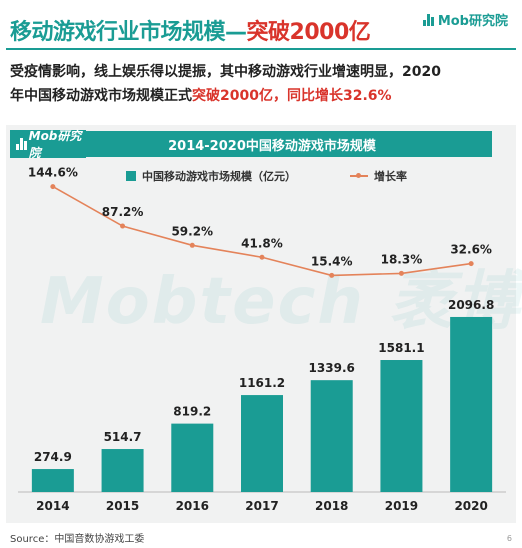 This screenshot has height=548, width=522. I want to click on legend-bar-swatch, so click(131, 176).